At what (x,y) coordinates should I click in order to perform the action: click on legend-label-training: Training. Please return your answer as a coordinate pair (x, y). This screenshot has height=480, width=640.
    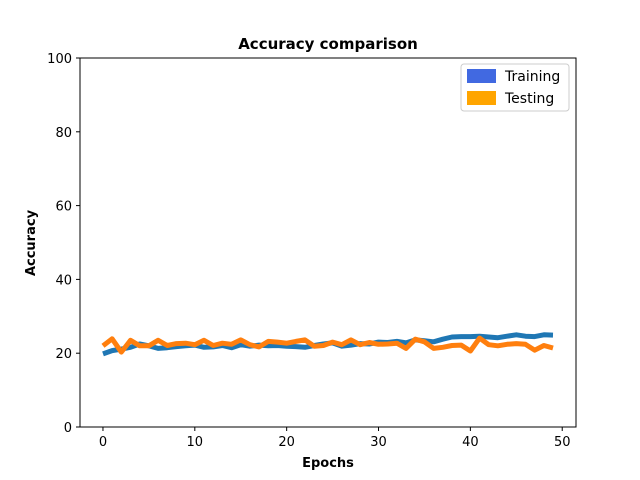
    Looking at the image, I should click on (532, 77).